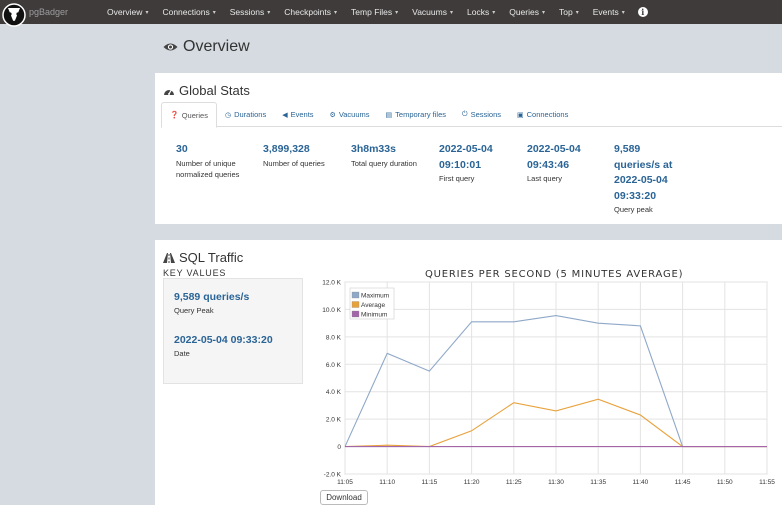 The image size is (782, 505). I want to click on stat-total-duration: 3h8m33s Total query duration, so click(384, 155).